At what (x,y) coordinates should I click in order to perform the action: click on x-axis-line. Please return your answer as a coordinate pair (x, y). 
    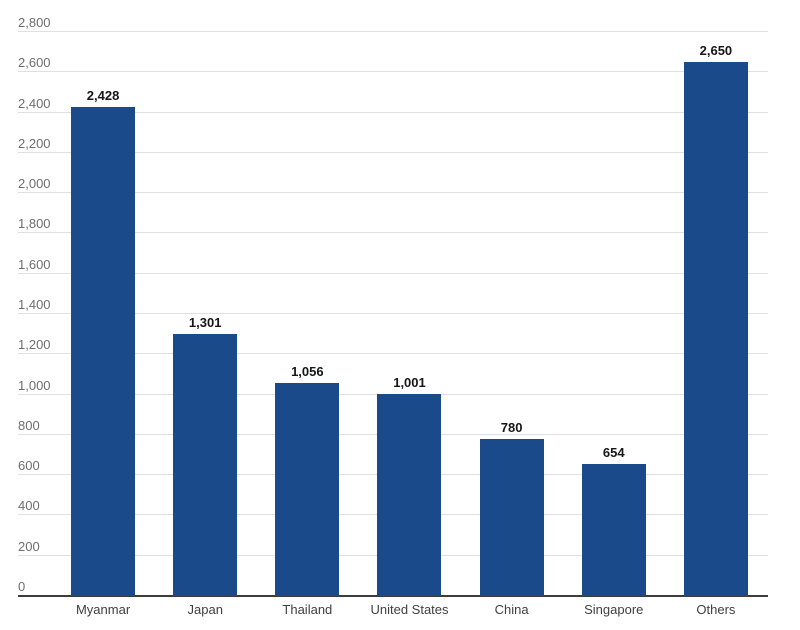
    Looking at the image, I should click on (393, 596).